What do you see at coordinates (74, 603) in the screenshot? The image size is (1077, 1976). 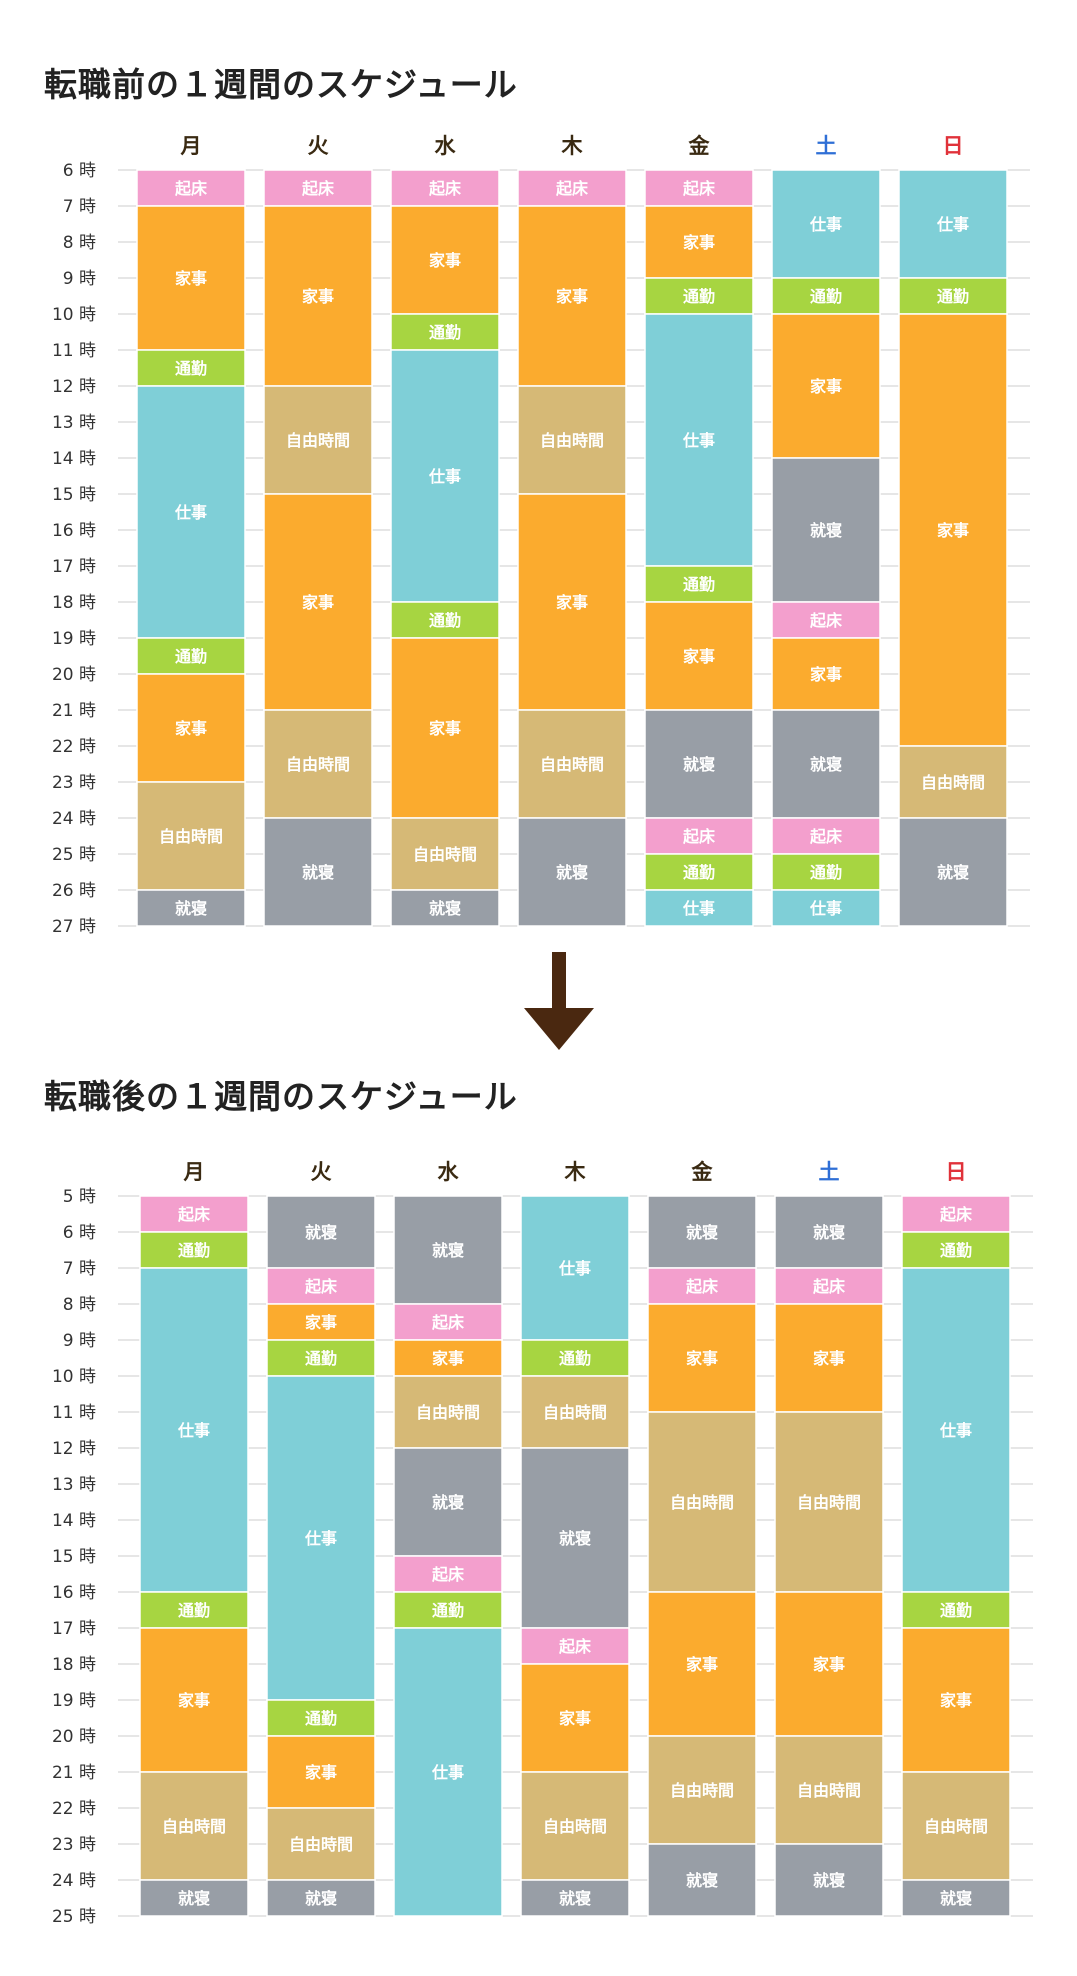 I see `hour-tick-label: 18 時` at bounding box center [74, 603].